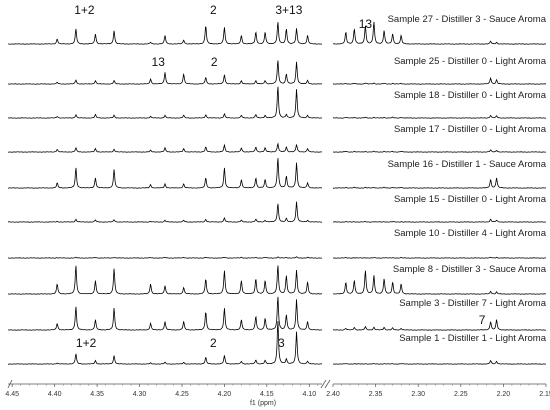 The height and width of the screenshot is (410, 550). I want to click on sample-label: Sample 17 - Distiller 0 - Light Aroma, so click(470, 129).